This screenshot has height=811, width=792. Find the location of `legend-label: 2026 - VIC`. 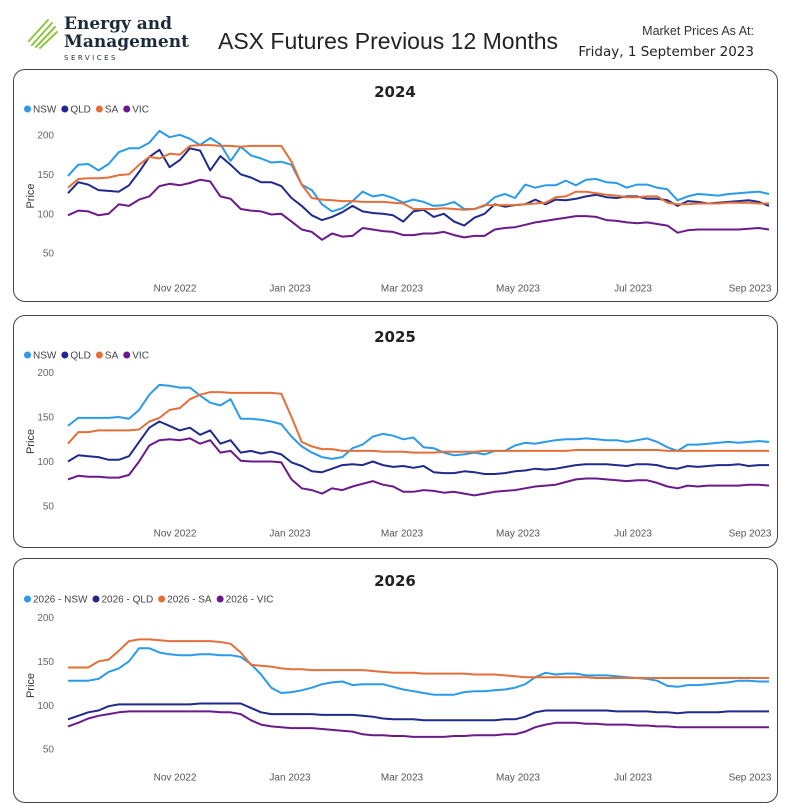

legend-label: 2026 - VIC is located at coordinates (250, 600).